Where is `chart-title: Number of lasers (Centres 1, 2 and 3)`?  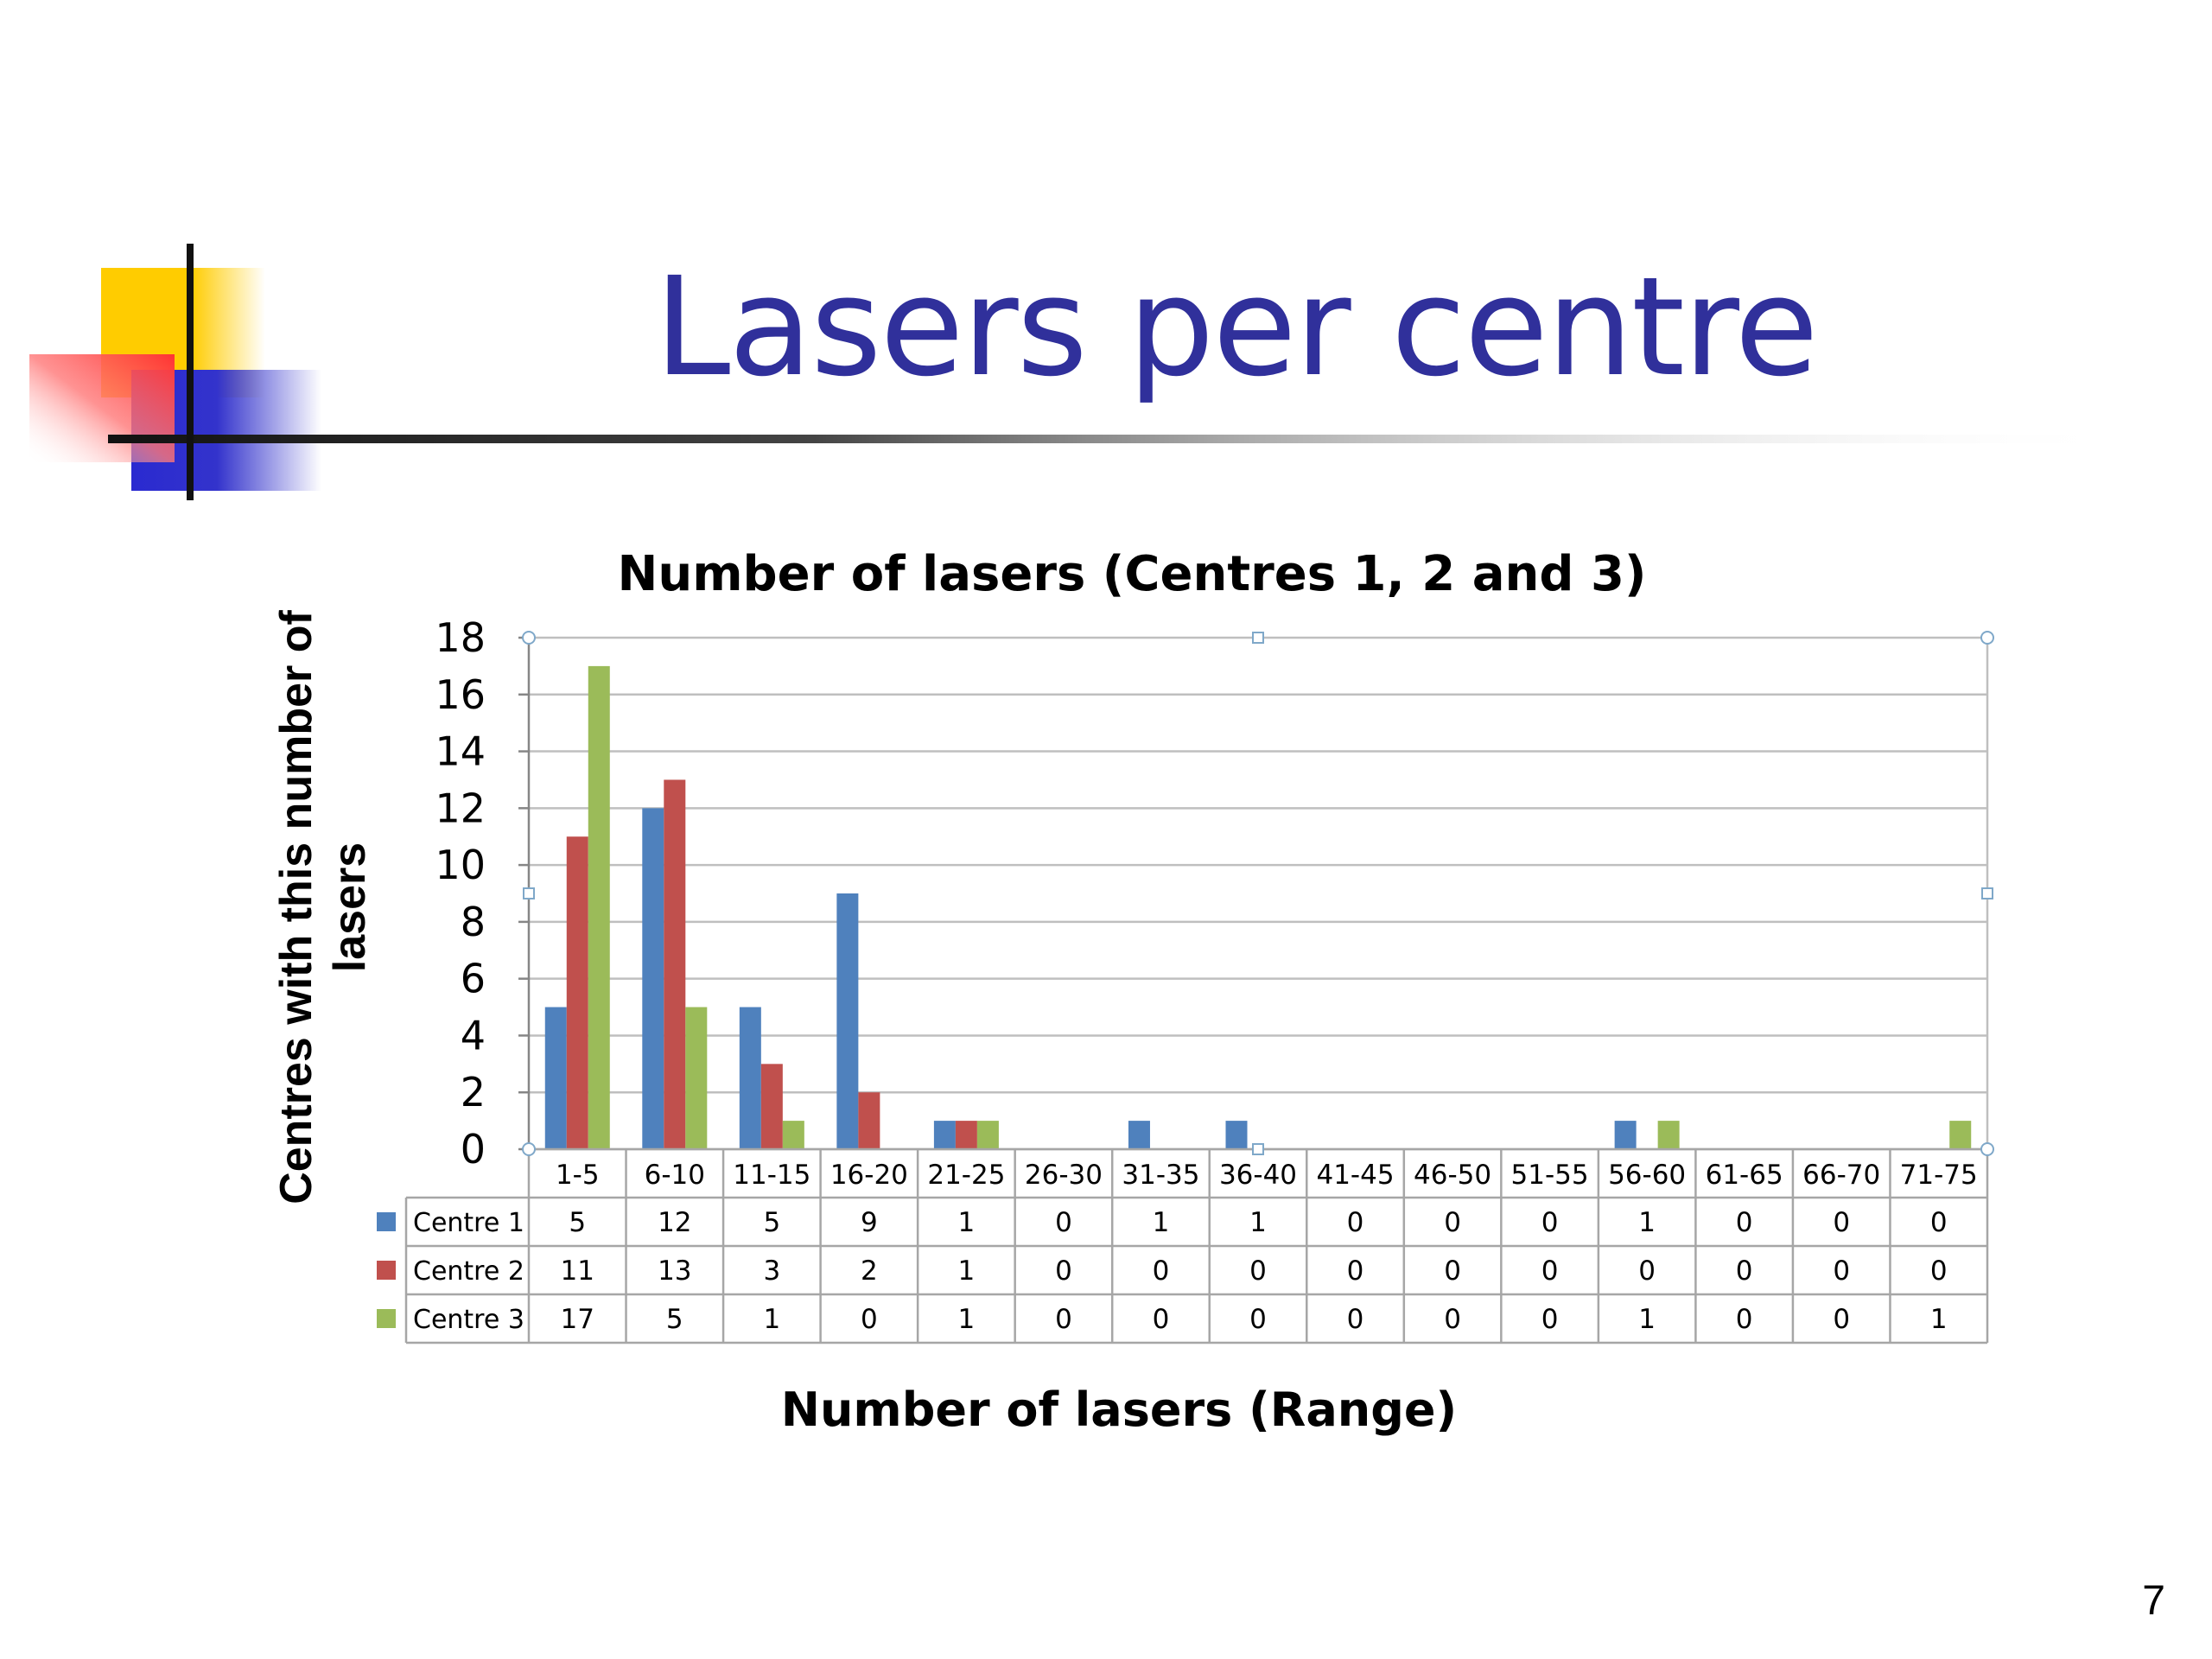
chart-title: Number of lasers (Centres 1, 2 and 3) is located at coordinates (1131, 574).